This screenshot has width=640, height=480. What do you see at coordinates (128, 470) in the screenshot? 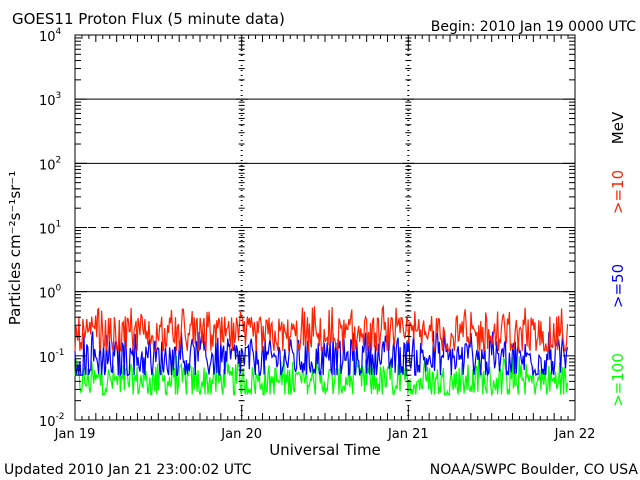
I see `updated-timestamp: Updated 2010 Jan 21 23:00:02 UTC` at bounding box center [128, 470].